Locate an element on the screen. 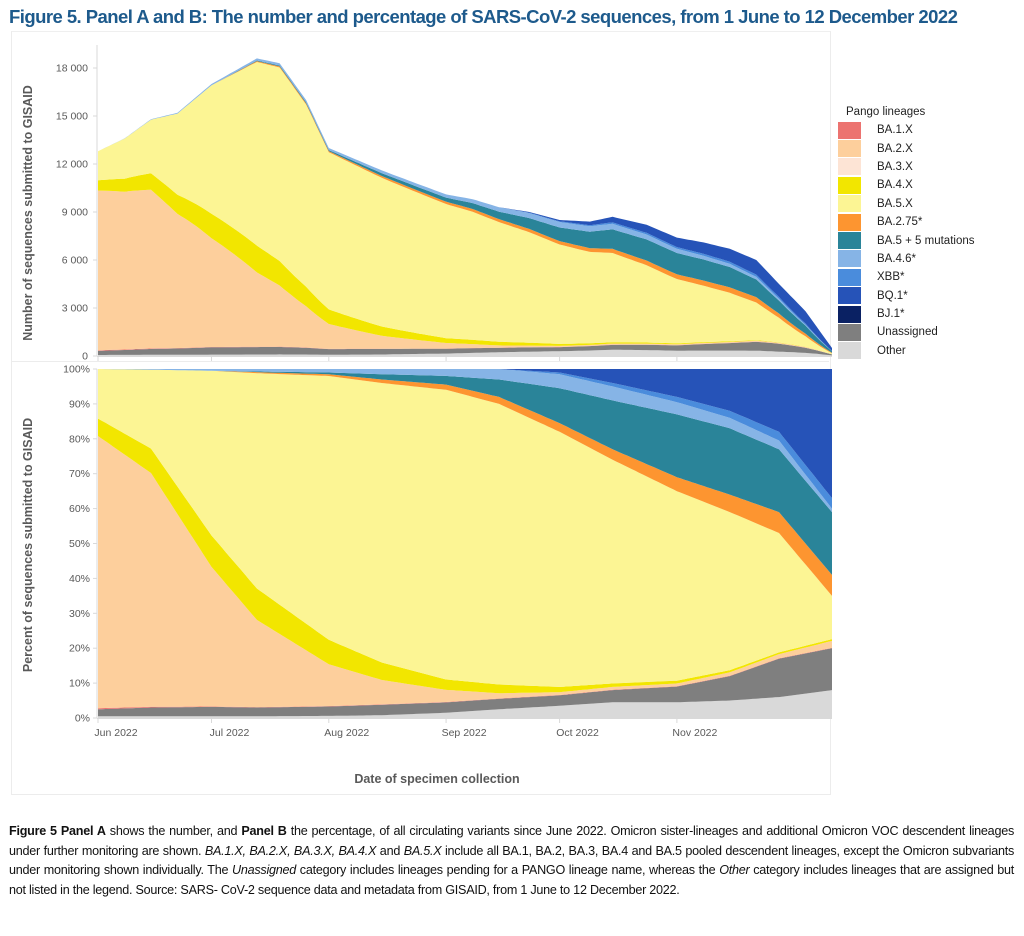 The height and width of the screenshot is (936, 1024). legend-label: BQ.1* is located at coordinates (892, 295).